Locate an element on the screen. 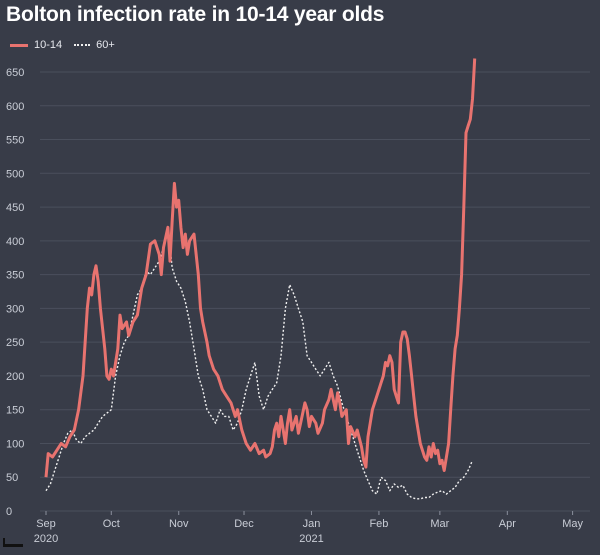 The height and width of the screenshot is (555, 600). x-tick-label: Sep is located at coordinates (46, 524).